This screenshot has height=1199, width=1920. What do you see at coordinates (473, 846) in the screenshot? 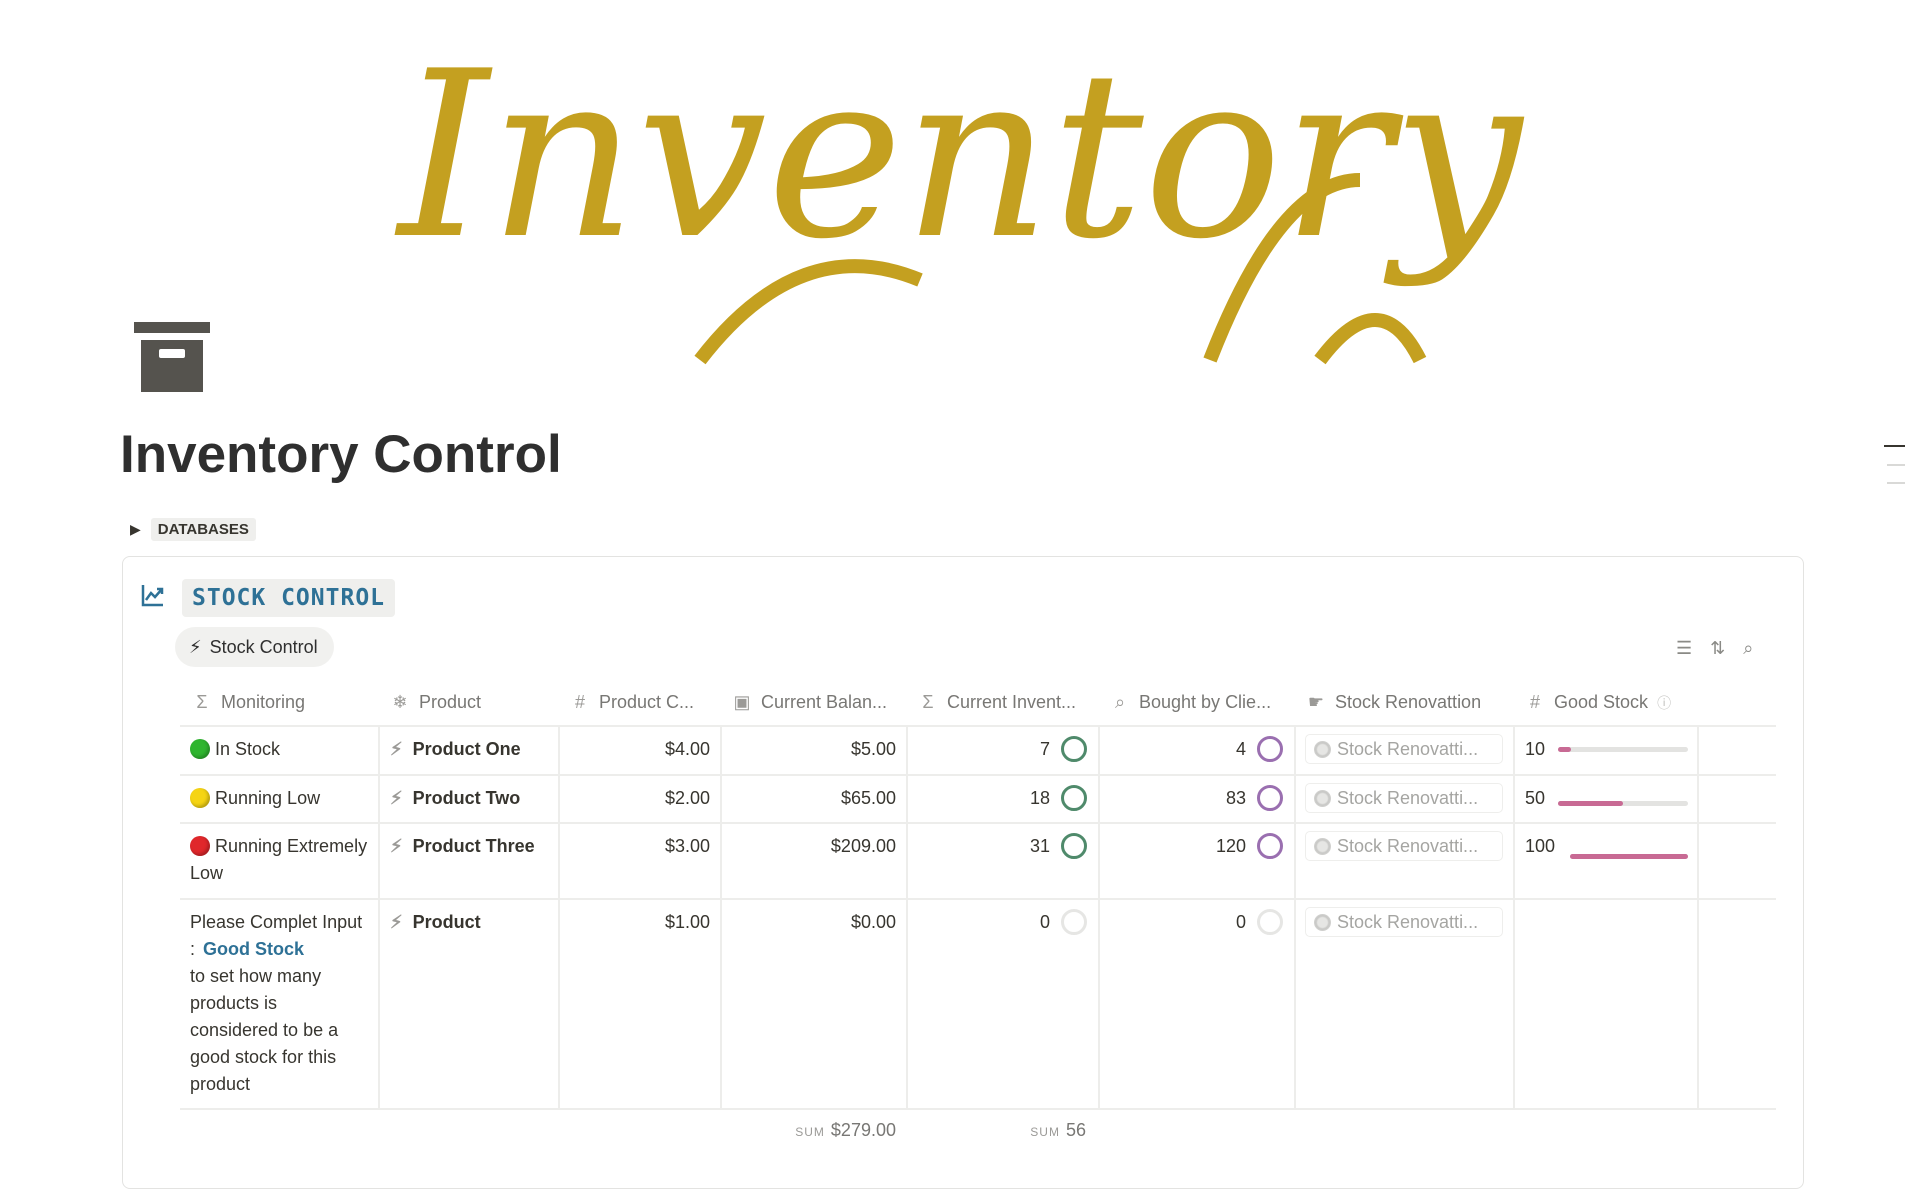
I see `product-name: Product Three` at bounding box center [473, 846].